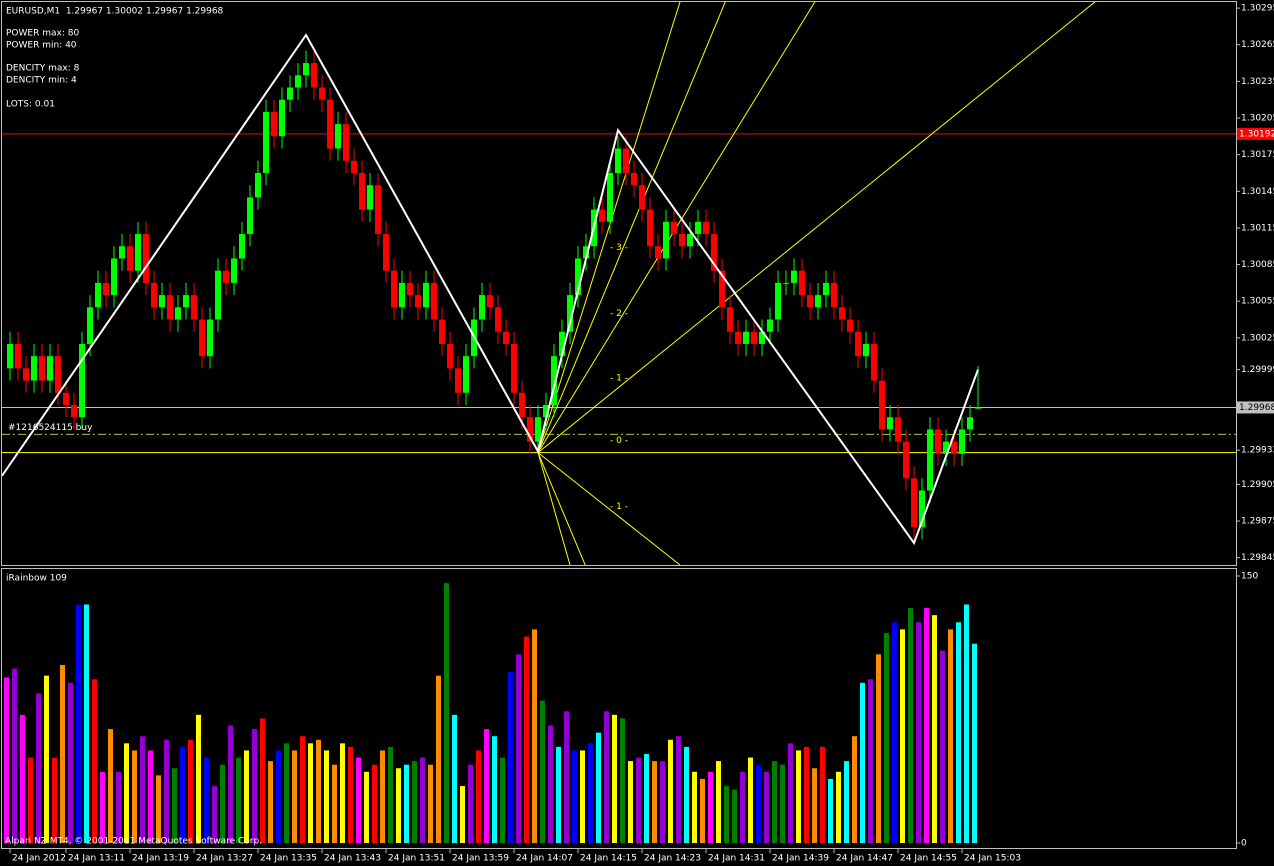  I want to click on x-tick-label: 24 Jan 2012, so click(39, 859).